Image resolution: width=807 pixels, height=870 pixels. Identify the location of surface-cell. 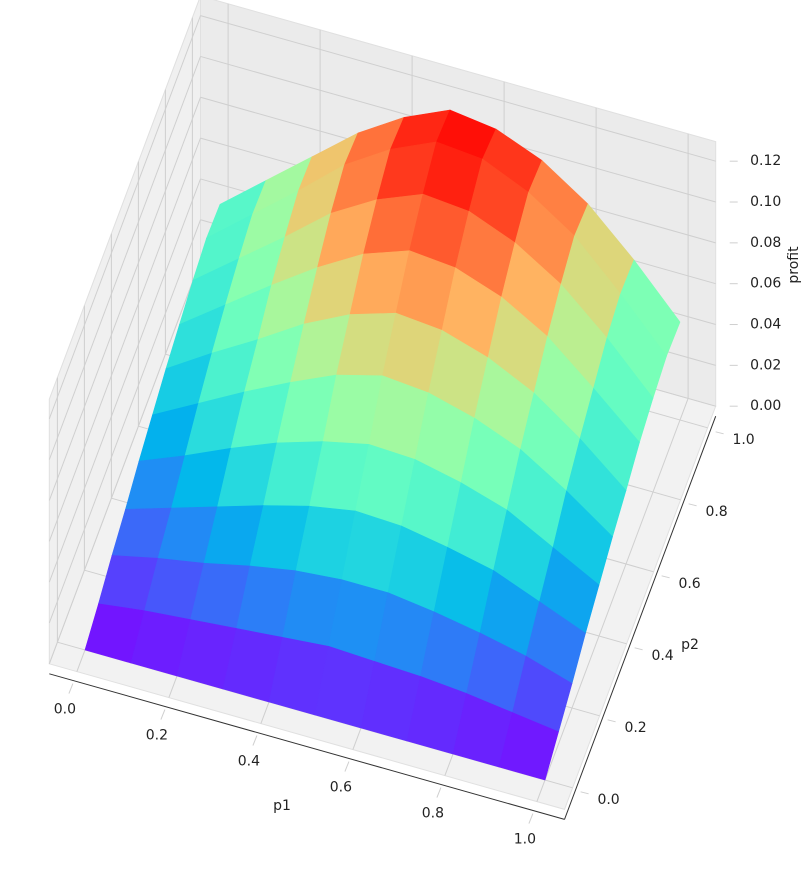
(528, 746).